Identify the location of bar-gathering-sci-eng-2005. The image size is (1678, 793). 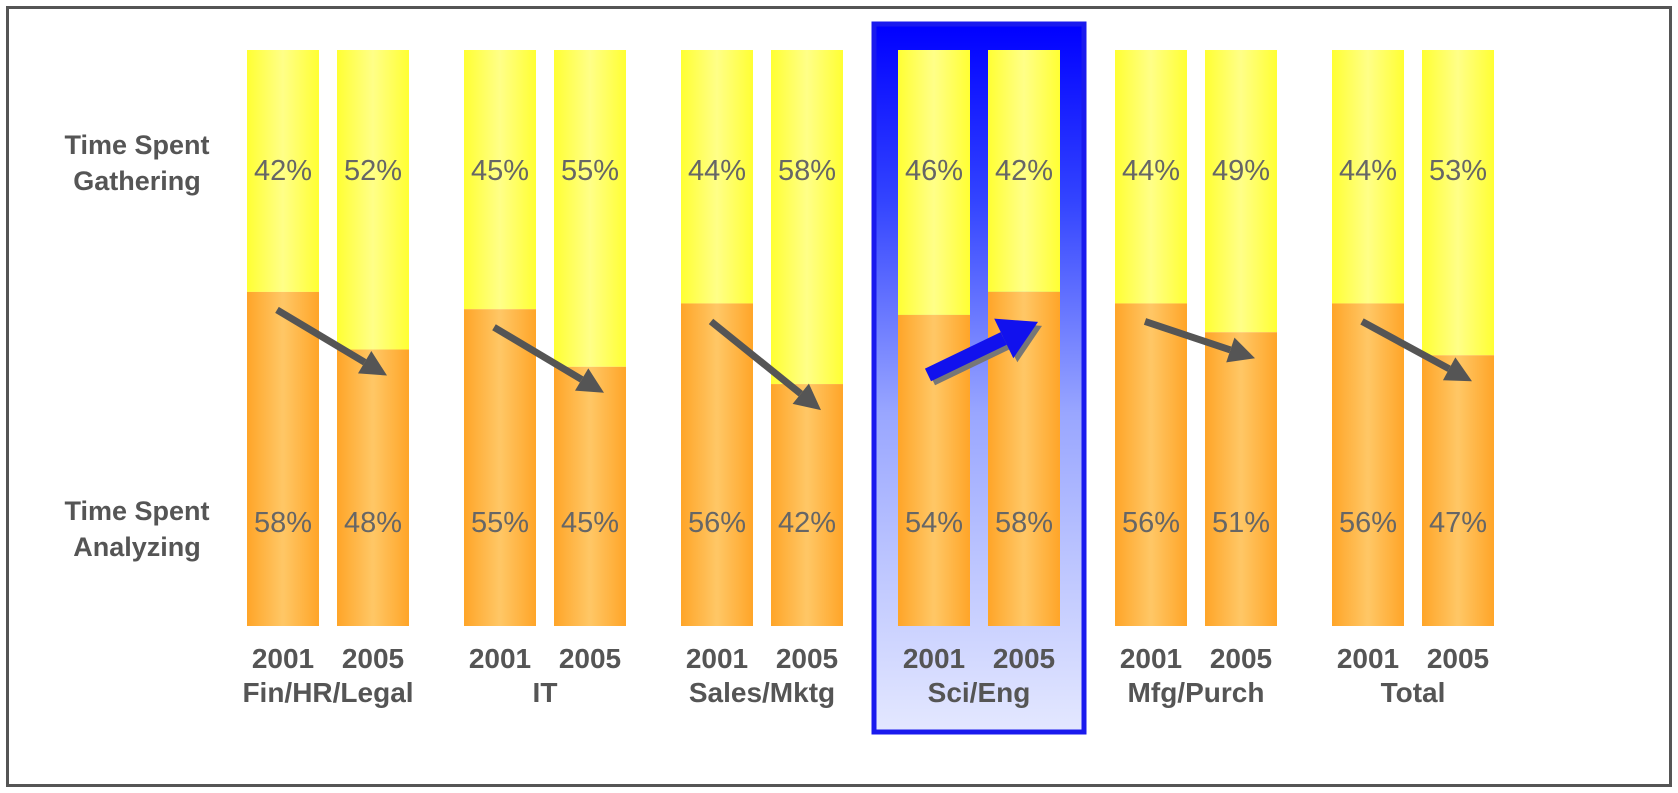
(1024, 171).